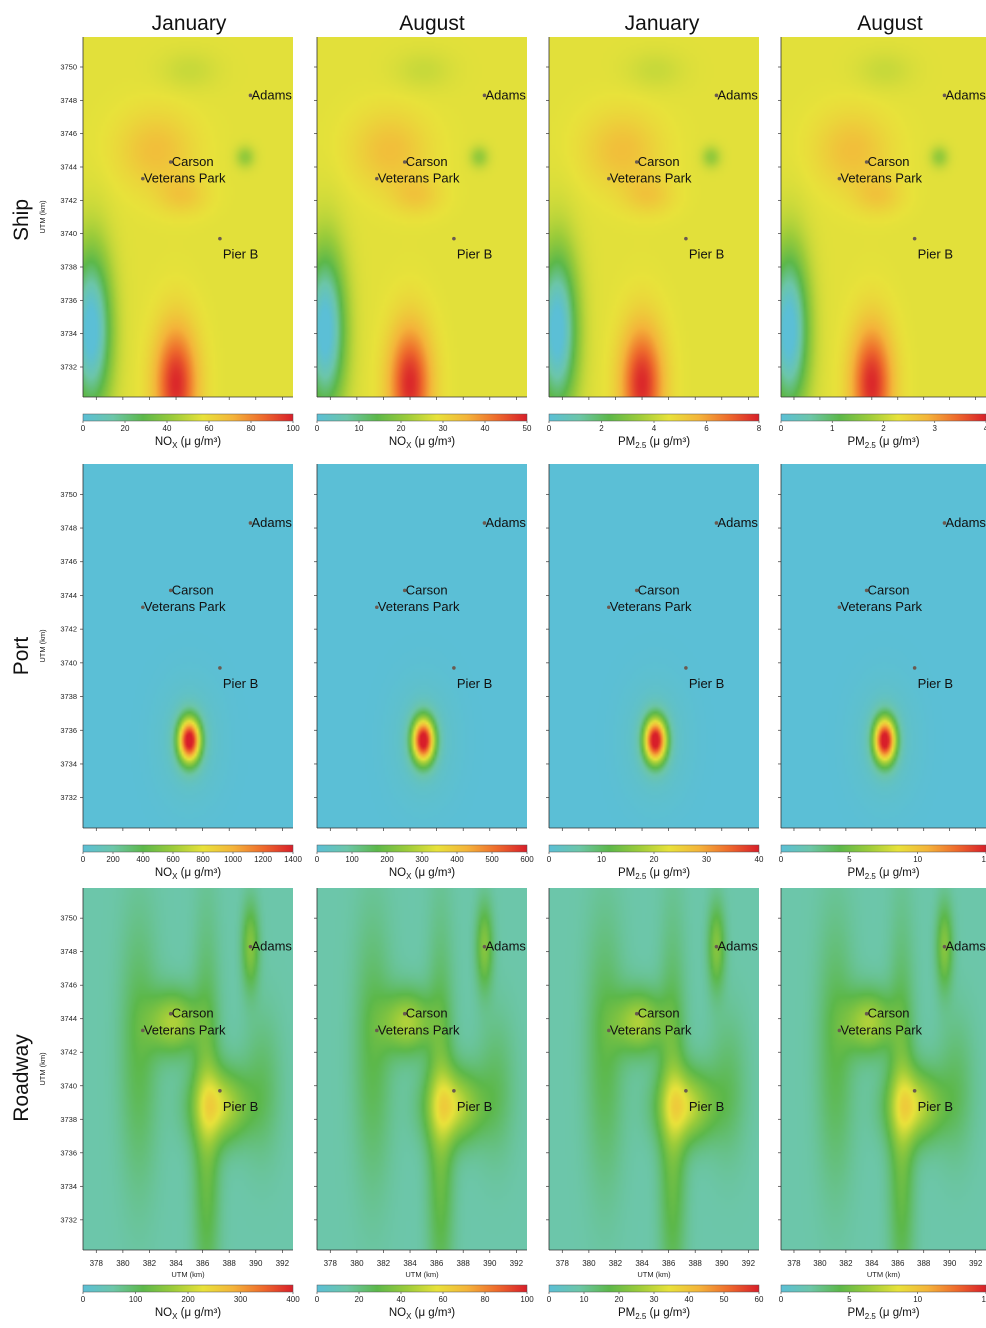 This screenshot has width=986, height=1328. What do you see at coordinates (203, 859) in the screenshot?
I see `colorbar-tick-label: 800` at bounding box center [203, 859].